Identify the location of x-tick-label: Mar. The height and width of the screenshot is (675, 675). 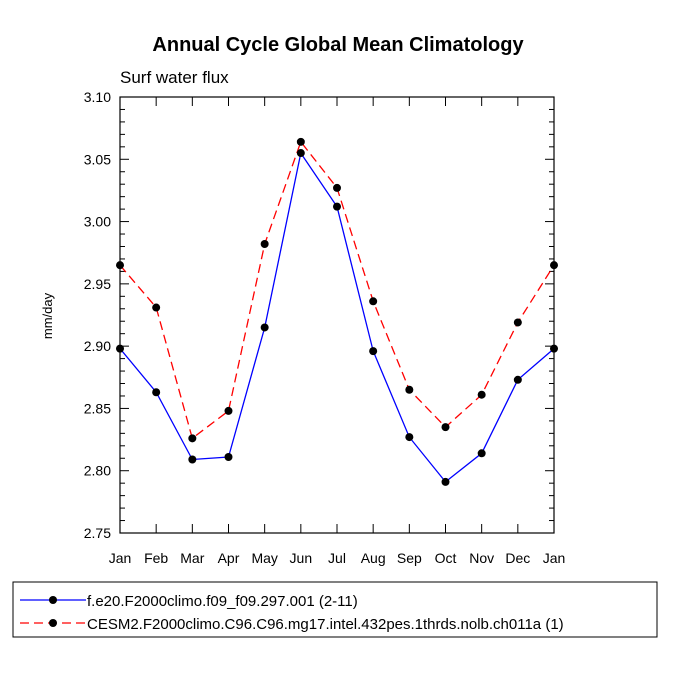
(192, 558).